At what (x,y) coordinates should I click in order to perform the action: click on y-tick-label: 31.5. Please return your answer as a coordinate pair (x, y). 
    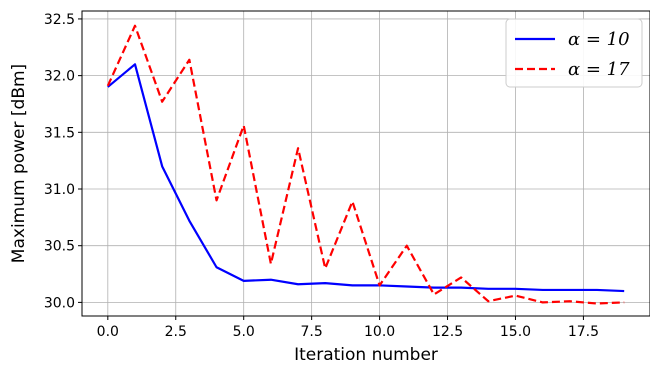
    Looking at the image, I should click on (59, 133).